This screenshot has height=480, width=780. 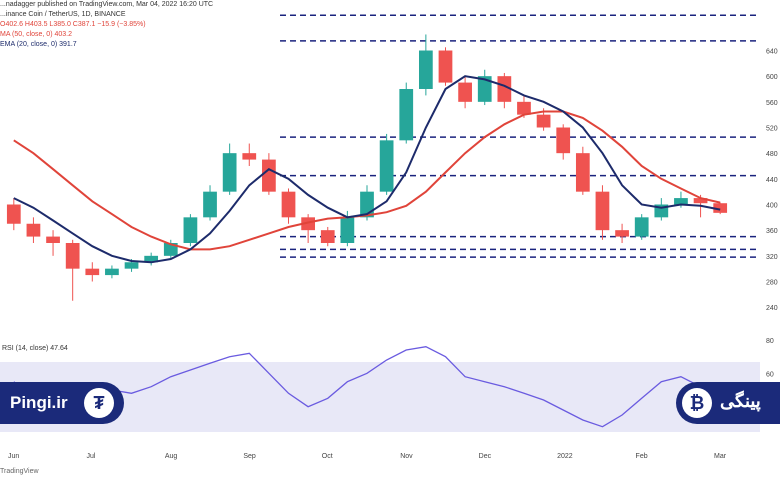 I want to click on rsi-label: RSI (14, close) 47.64, so click(x=35, y=348).